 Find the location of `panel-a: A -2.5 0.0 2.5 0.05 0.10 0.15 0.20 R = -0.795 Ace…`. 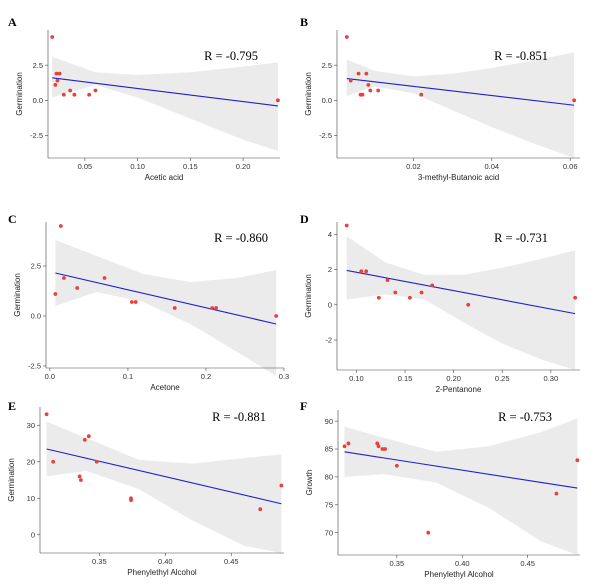

panel-a: A -2.5 0.0 2.5 0.05 0.10 0.15 0.20 R = -0.795 Ace… is located at coordinates (144, 98).